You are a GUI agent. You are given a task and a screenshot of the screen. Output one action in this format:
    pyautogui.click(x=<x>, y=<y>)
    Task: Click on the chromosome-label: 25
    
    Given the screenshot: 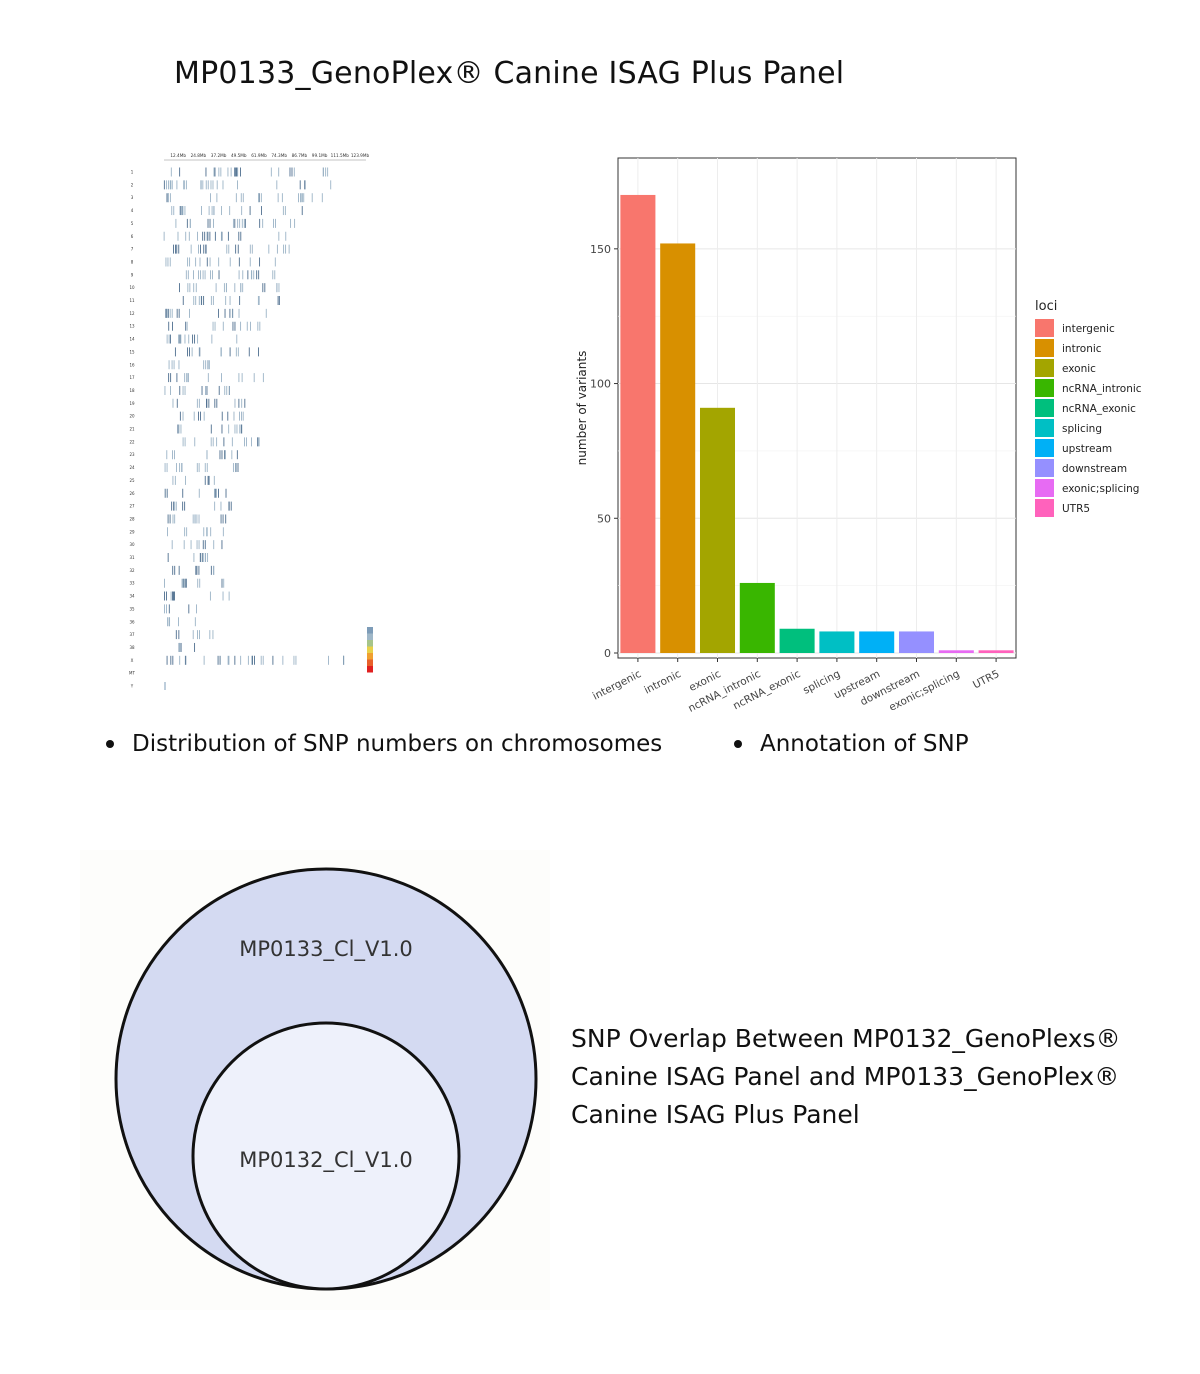 What is the action you would take?
    pyautogui.click(x=132, y=480)
    